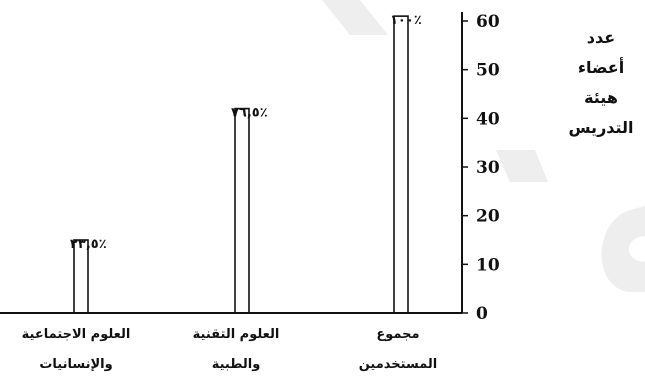 The width and height of the screenshot is (645, 384). What do you see at coordinates (76, 334) in the screenshot?
I see `category-label: العلوم الاجتماعية` at bounding box center [76, 334].